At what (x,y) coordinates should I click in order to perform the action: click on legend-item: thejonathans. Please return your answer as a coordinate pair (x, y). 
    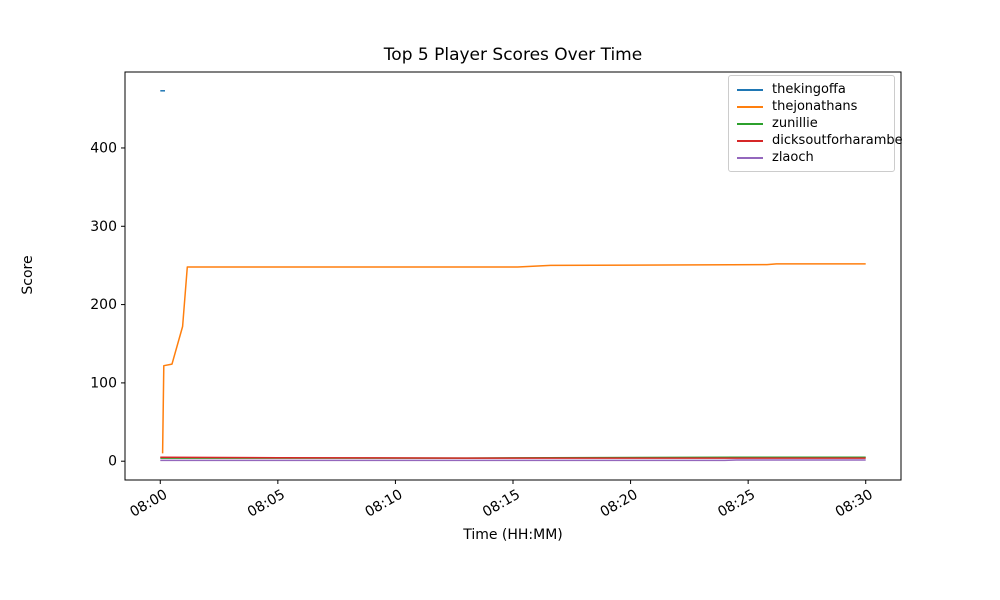
    Looking at the image, I should click on (811, 106).